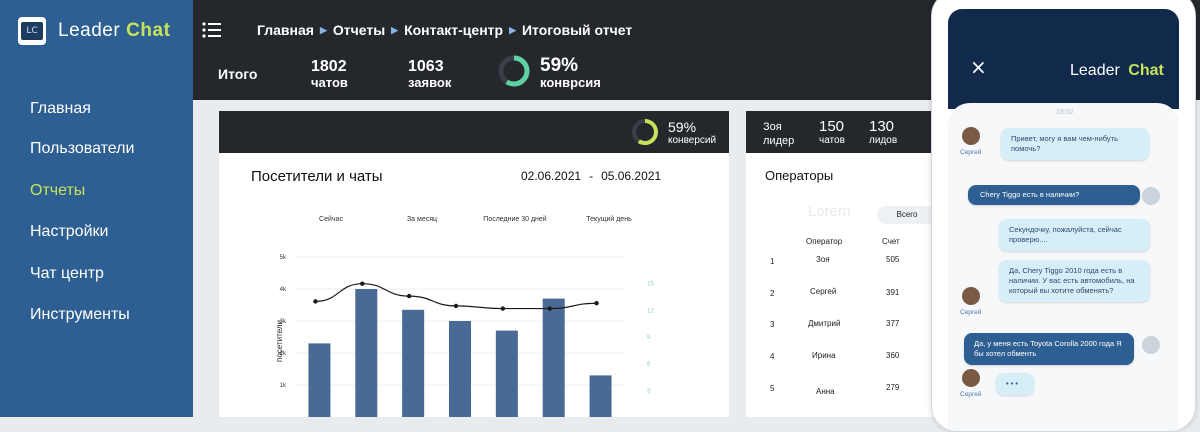 This screenshot has width=1200, height=432. What do you see at coordinates (772, 127) in the screenshot?
I see `leader-name: Зоя` at bounding box center [772, 127].